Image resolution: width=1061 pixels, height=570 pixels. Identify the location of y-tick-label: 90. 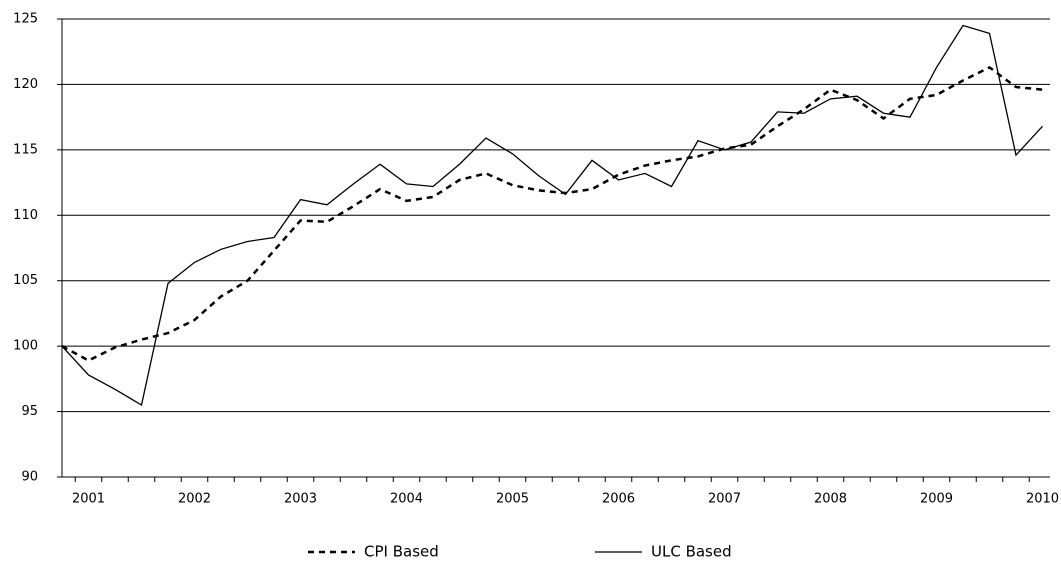
(29, 477).